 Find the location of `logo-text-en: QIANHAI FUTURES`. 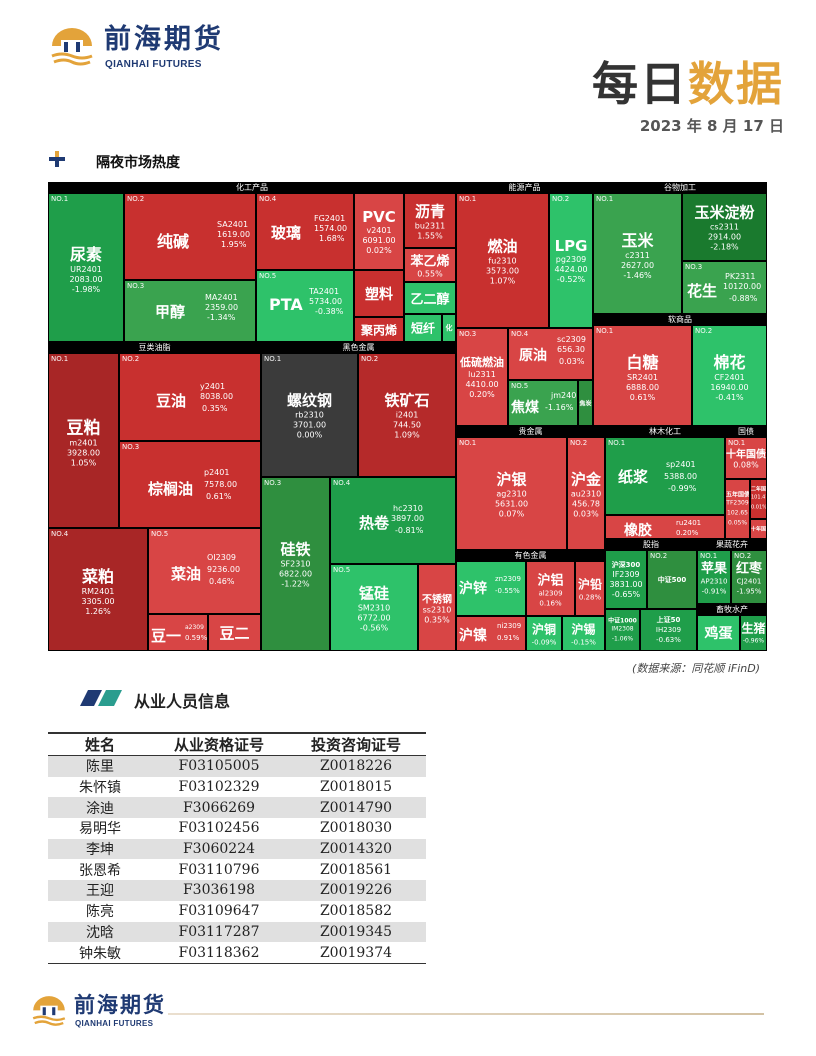

logo-text-en: QIANHAI FUTURES is located at coordinates (153, 64).